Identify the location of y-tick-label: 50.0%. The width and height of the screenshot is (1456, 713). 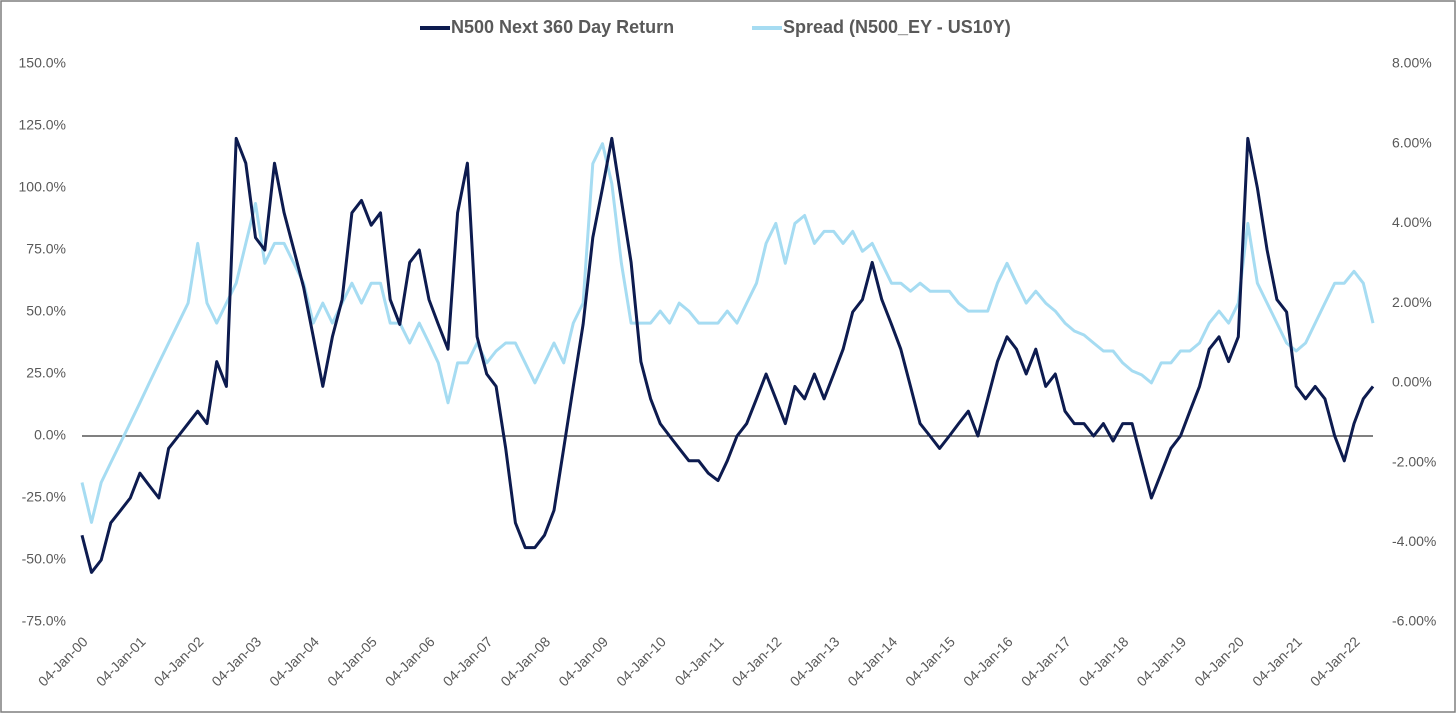
(46, 311).